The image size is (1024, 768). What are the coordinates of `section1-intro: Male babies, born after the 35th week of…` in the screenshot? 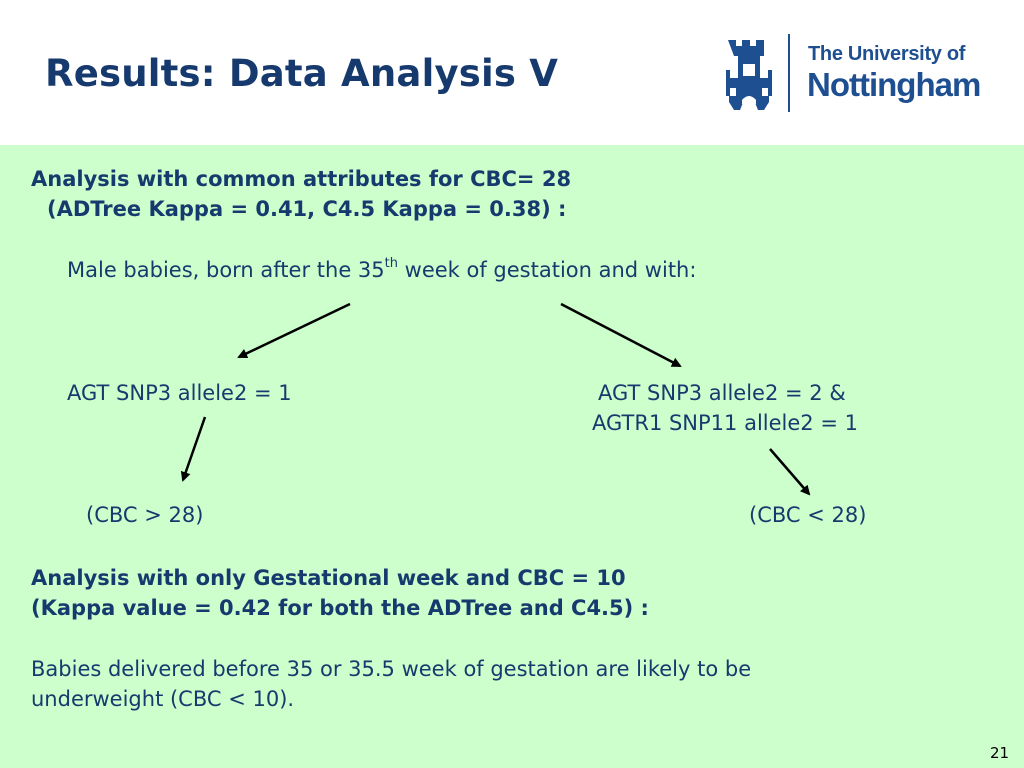 It's located at (382, 269).